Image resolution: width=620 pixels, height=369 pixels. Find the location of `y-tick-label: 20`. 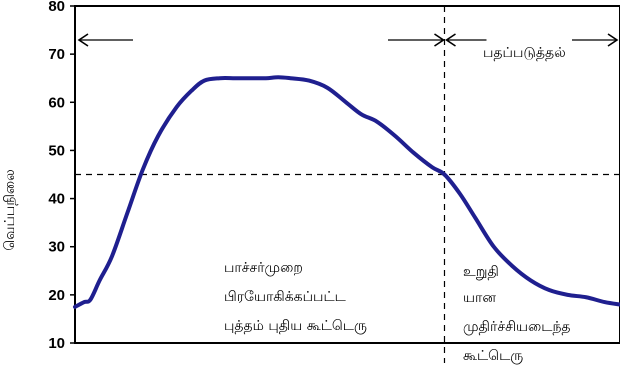

y-tick-label: 20 is located at coordinates (56, 295).